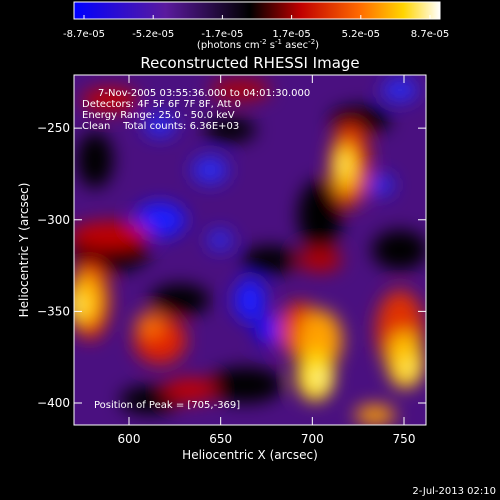 This screenshot has width=500, height=500. Describe the element at coordinates (250, 455) in the screenshot. I see `x-axis-label: Heliocentric X (arcsec)` at that location.